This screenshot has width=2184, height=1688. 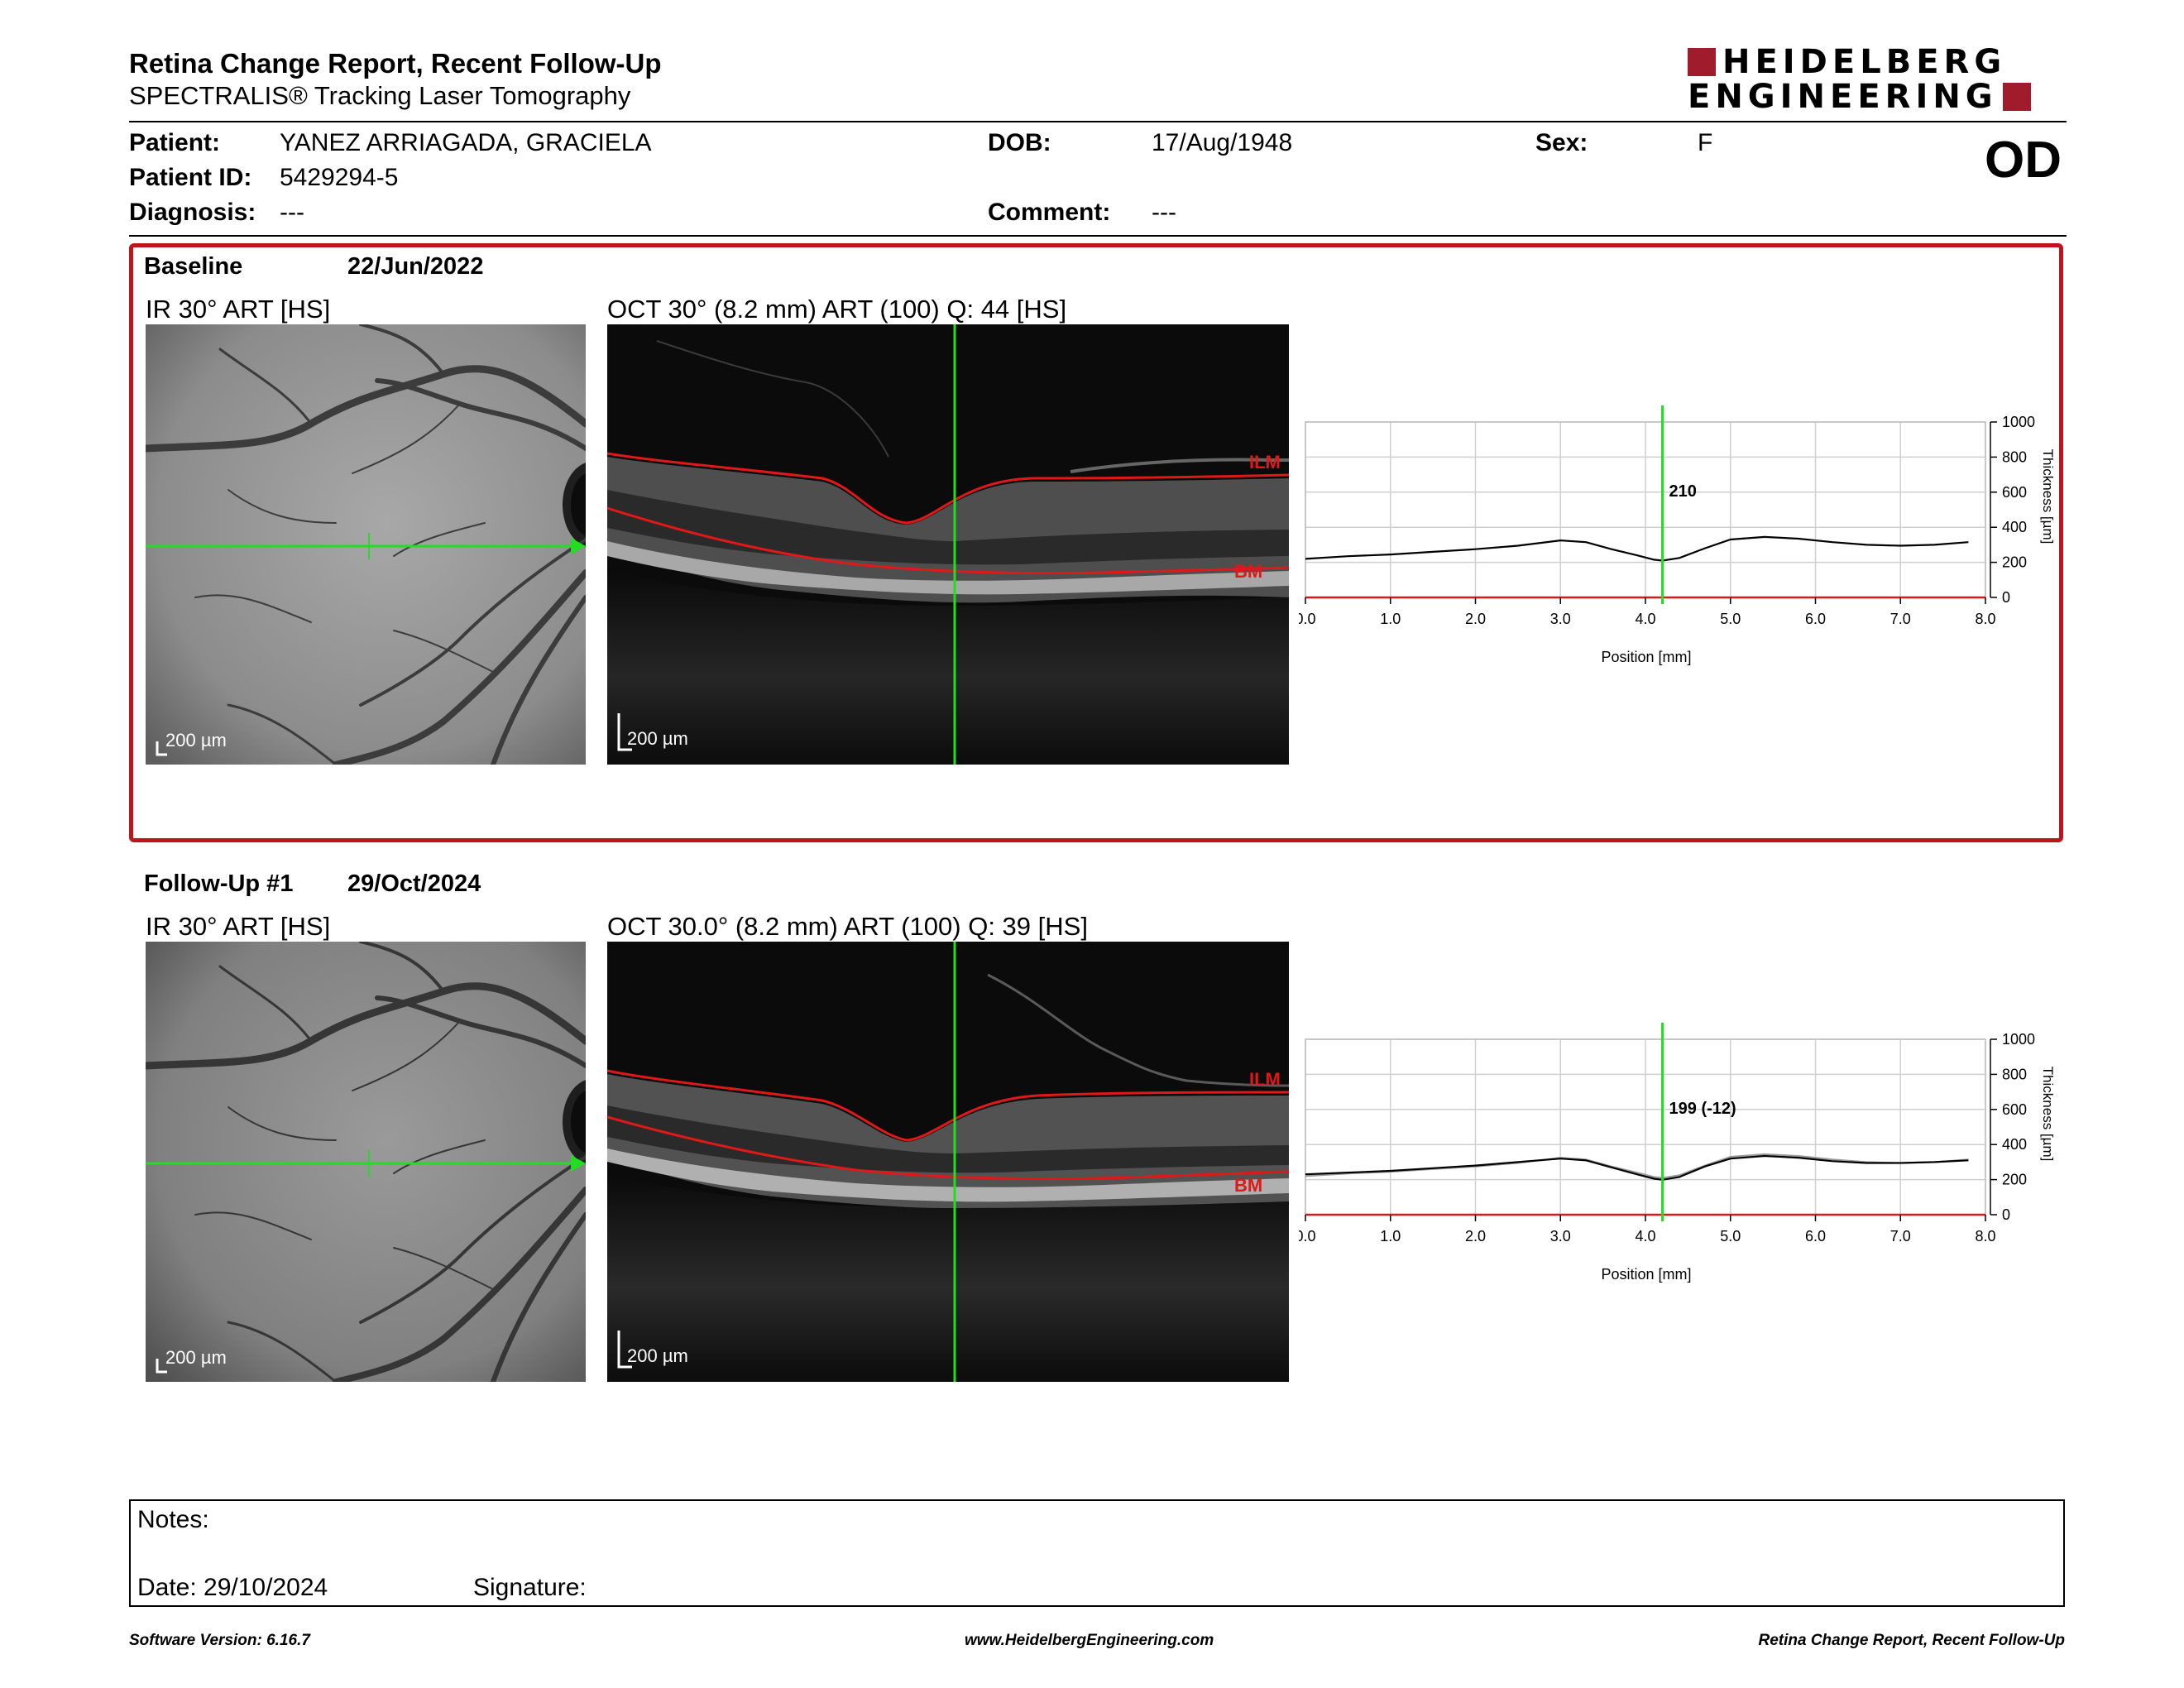 I want to click on baseline-oct-bscan-image: ILM BM 200 µm, so click(x=948, y=544).